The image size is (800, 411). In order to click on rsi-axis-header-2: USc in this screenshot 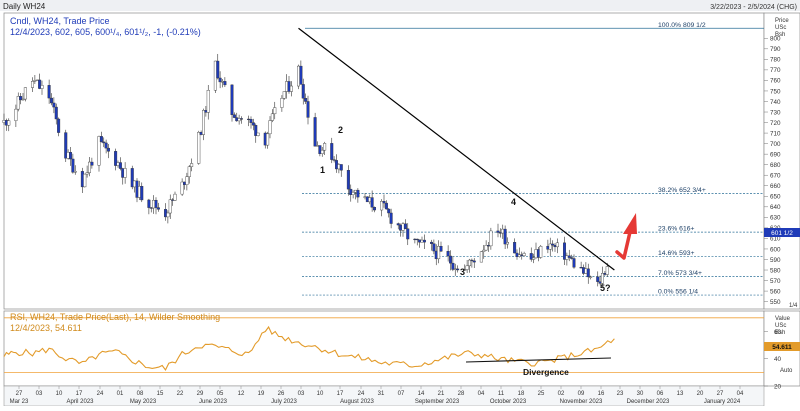, I will do `click(780, 326)`.